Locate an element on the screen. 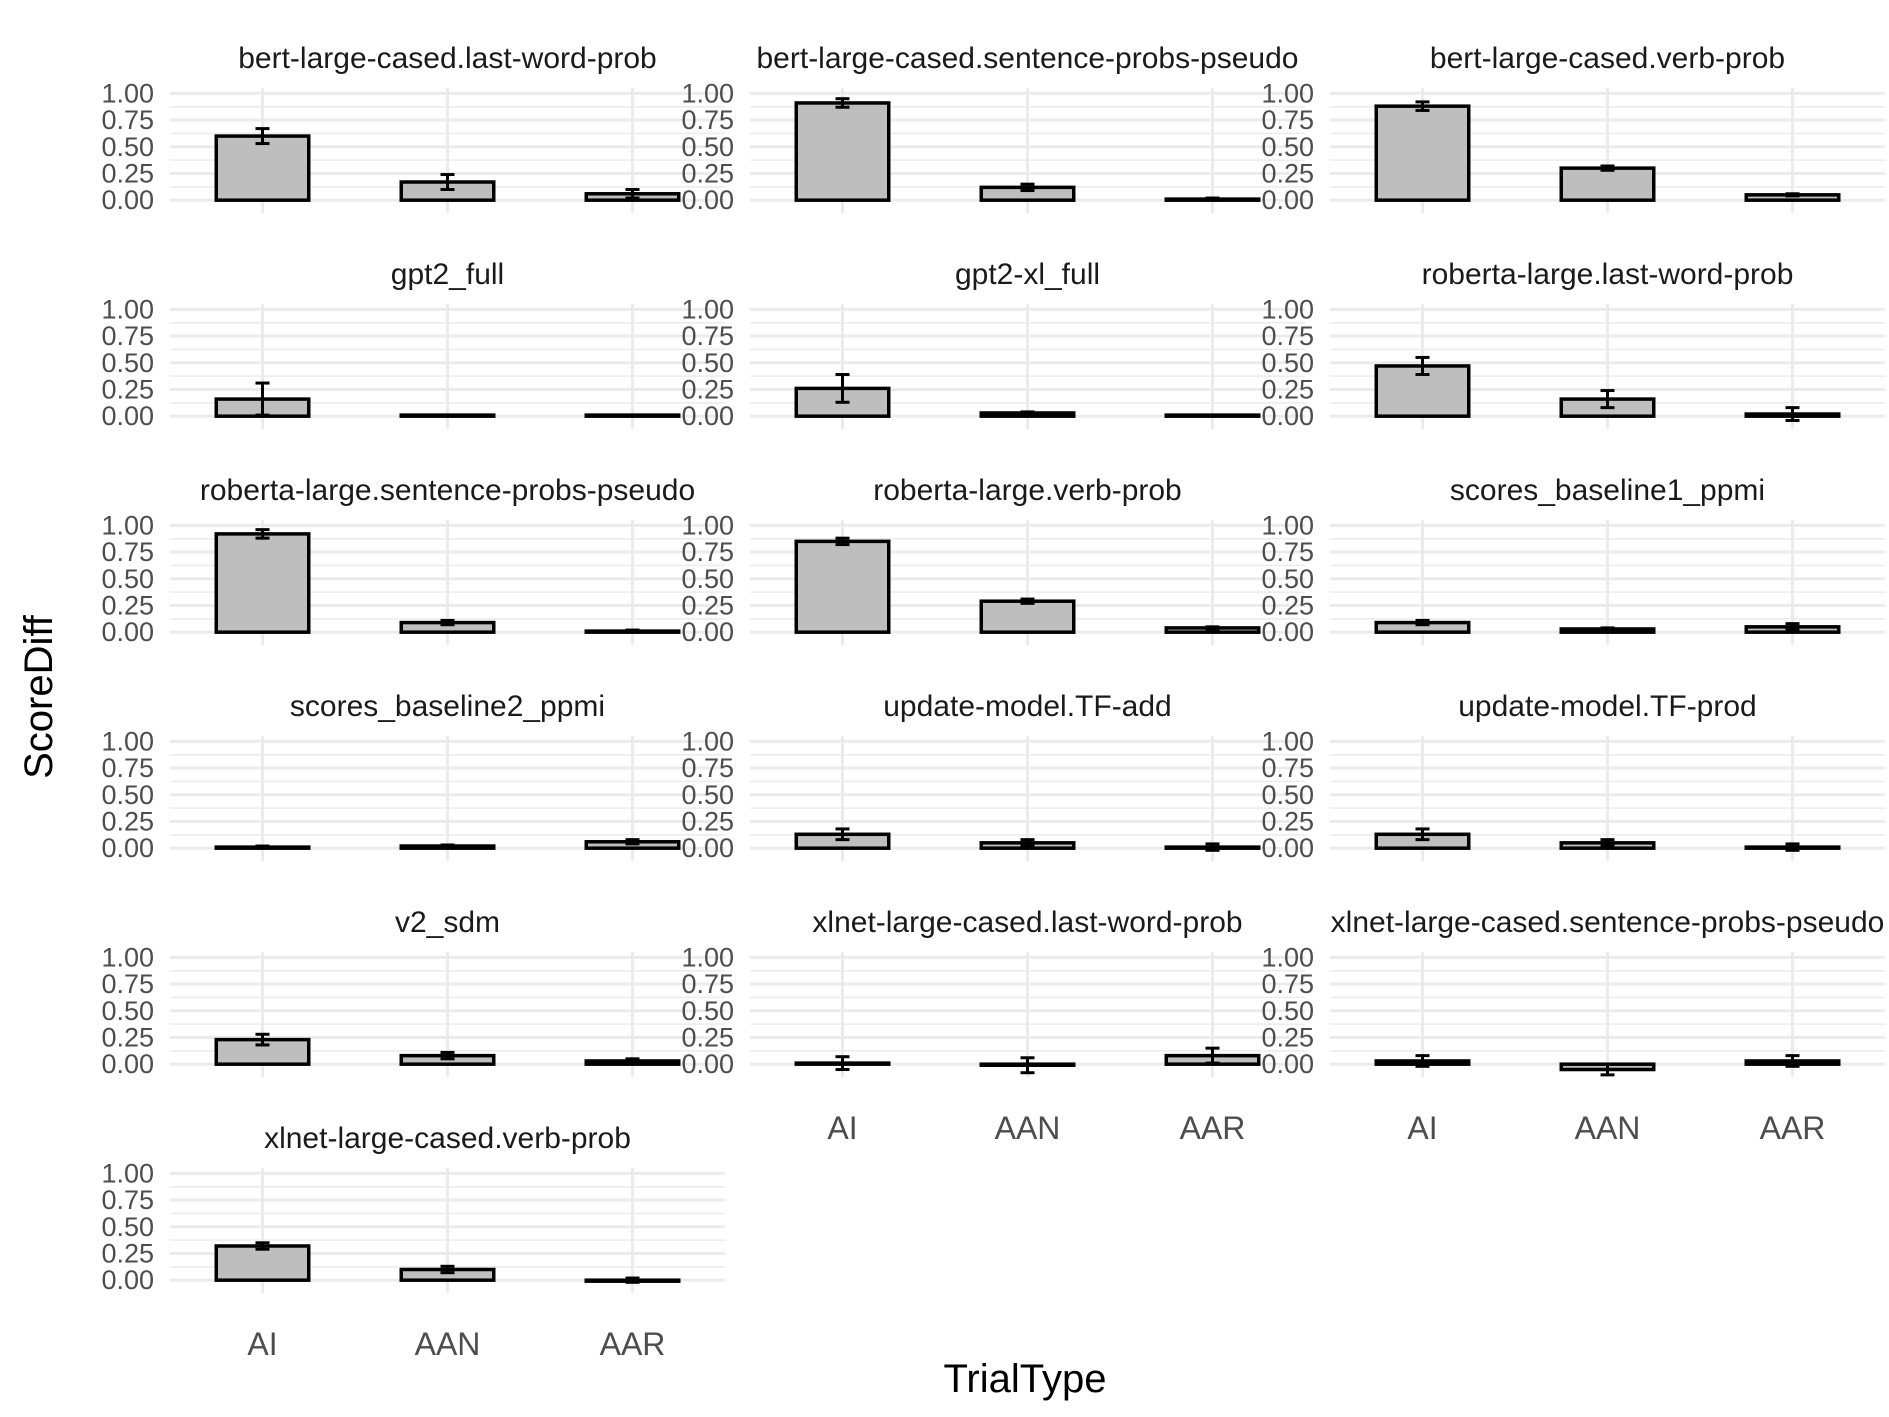  facet-panel: 0.000.250.500.751.00 gpt2-xl_full is located at coordinates (993, 344).